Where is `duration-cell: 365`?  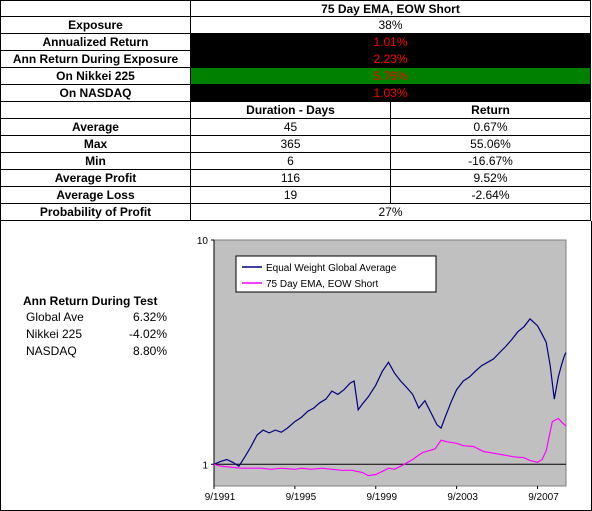
duration-cell: 365 is located at coordinates (291, 144).